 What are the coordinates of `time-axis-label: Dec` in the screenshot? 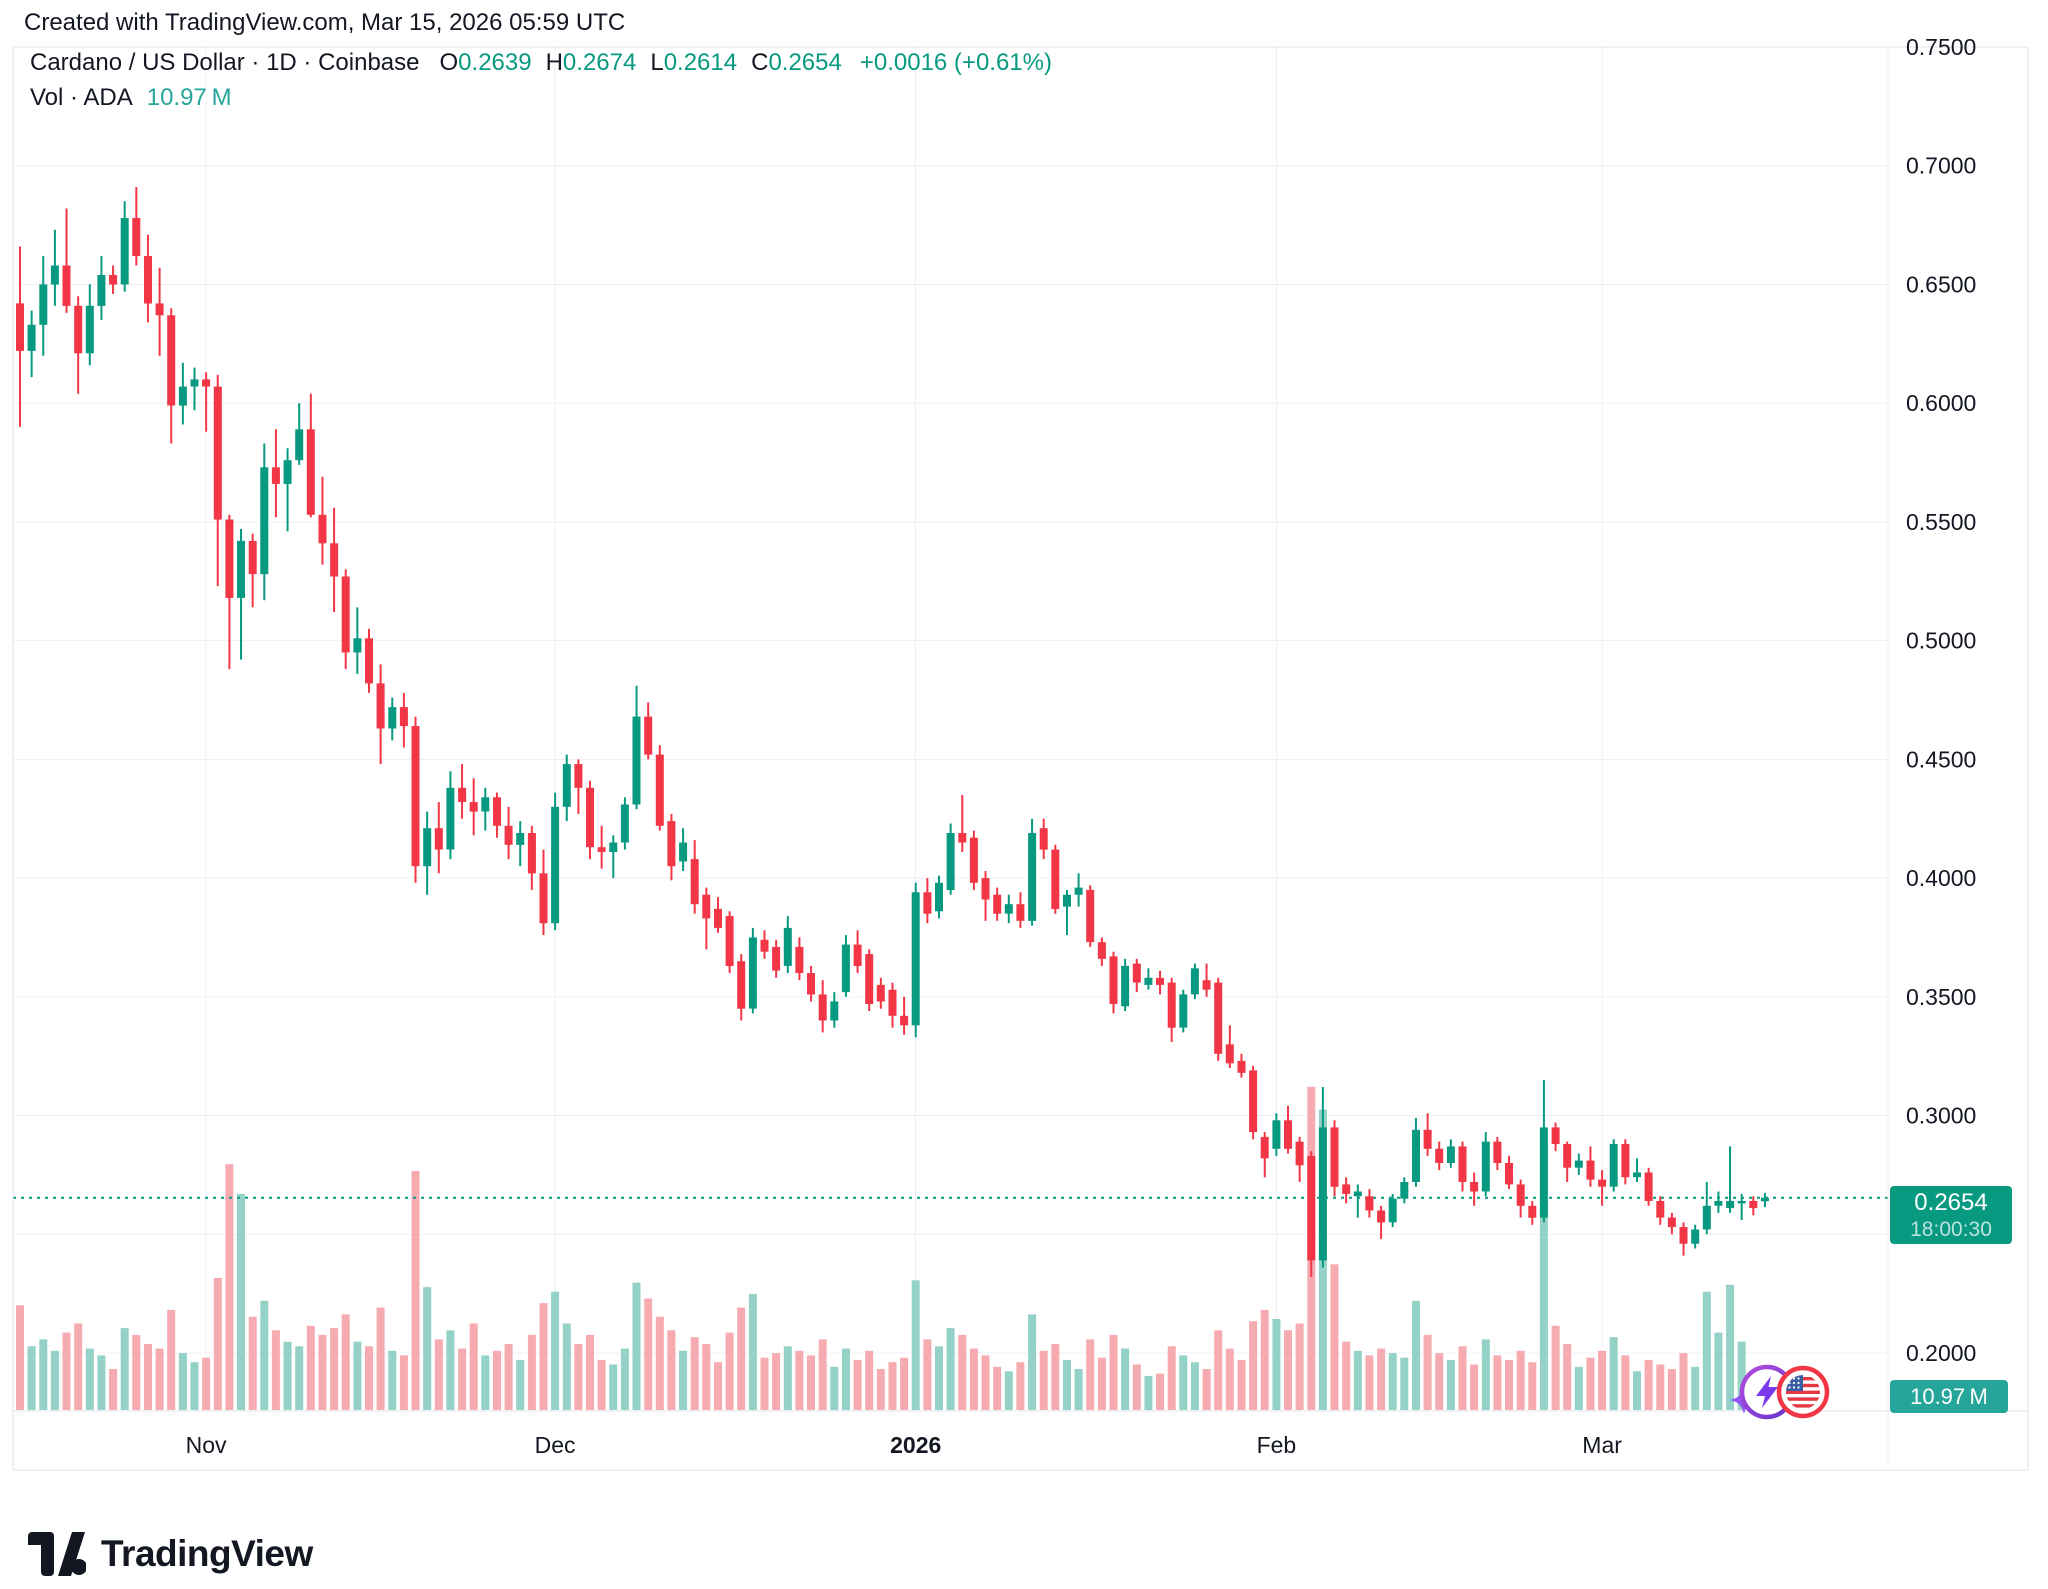 It's located at (555, 1445).